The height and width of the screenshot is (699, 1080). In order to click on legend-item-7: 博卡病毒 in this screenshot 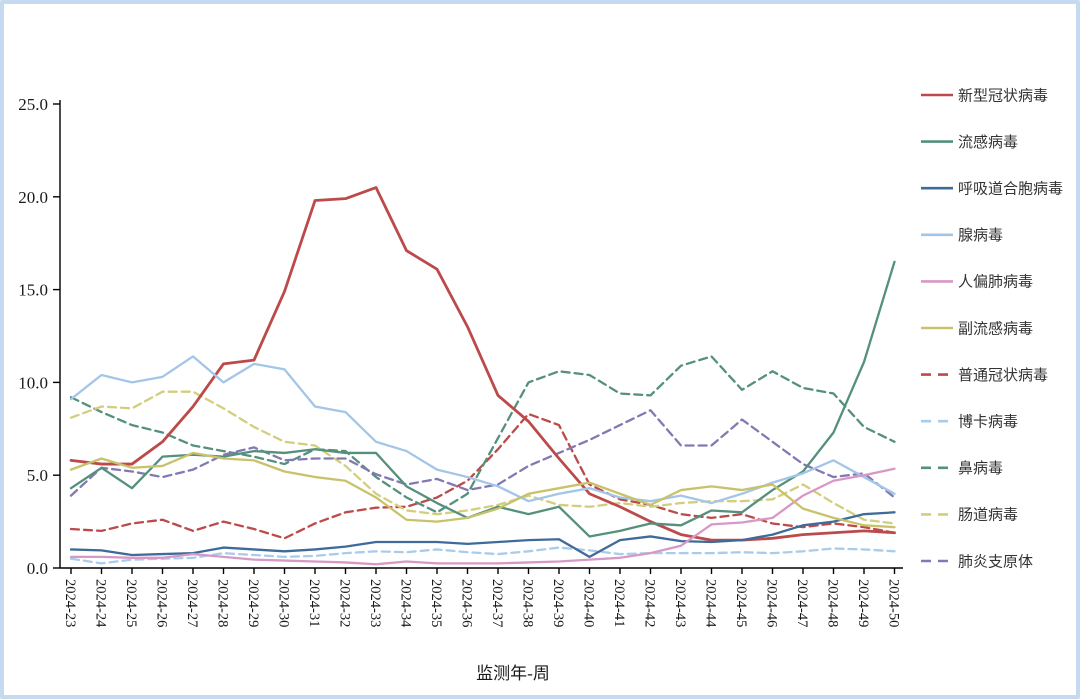, I will do `click(969, 421)`.